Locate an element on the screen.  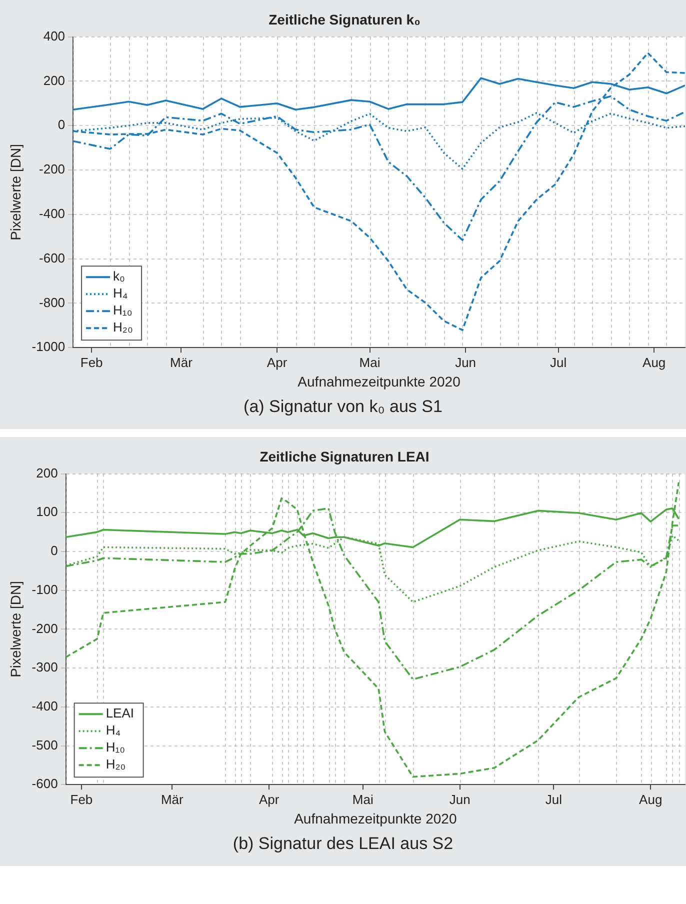
y-tick-label: -1000 is located at coordinates (49, 346).